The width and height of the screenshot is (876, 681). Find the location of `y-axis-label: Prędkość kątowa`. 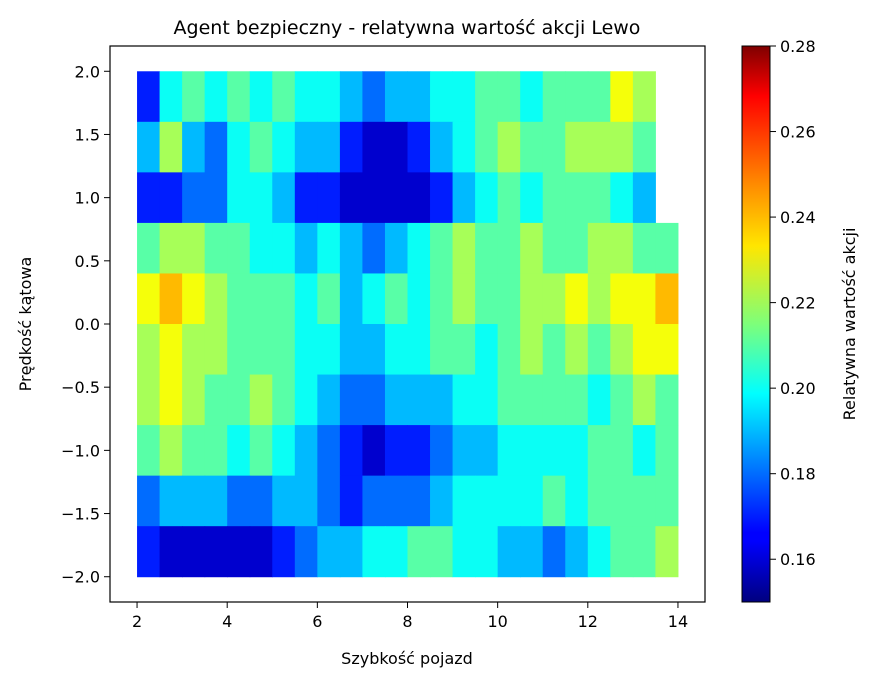

y-axis-label: Prędkość kątowa is located at coordinates (25, 324).